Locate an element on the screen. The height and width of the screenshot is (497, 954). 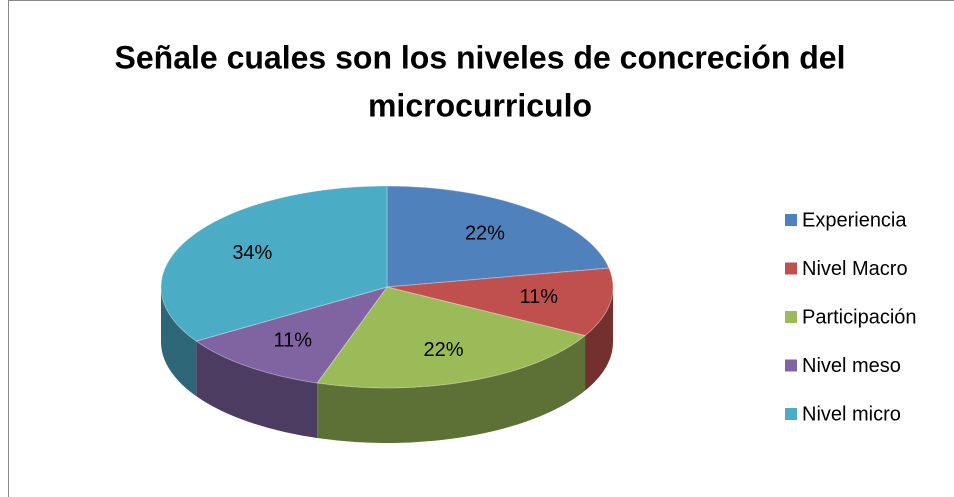
legend-label: Nivel micro is located at coordinates (851, 414).